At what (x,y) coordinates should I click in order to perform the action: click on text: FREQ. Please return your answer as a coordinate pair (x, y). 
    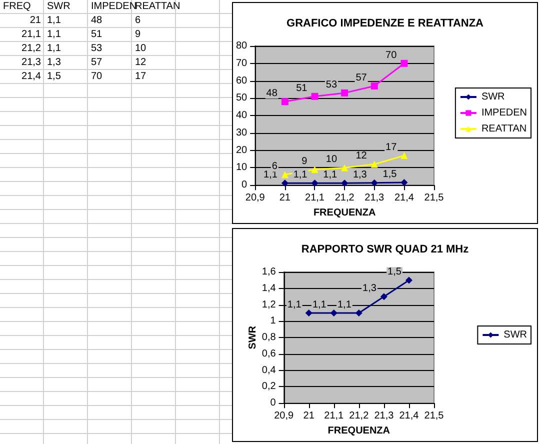
    Looking at the image, I should click on (17, 7).